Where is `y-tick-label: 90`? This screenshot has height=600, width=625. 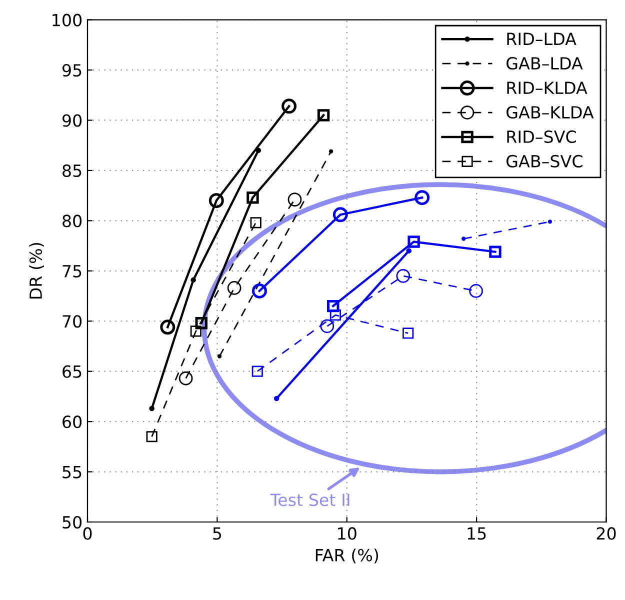
y-tick-label: 90 is located at coordinates (72, 120).